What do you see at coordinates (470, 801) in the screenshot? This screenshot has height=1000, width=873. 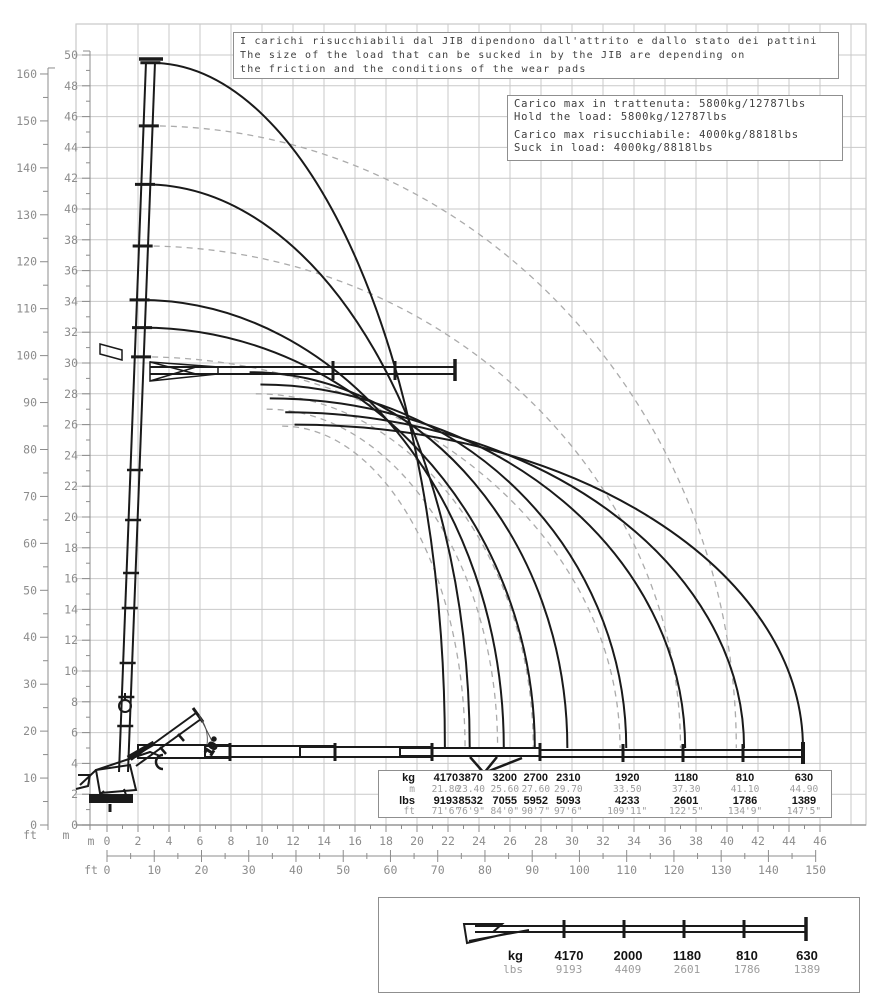 I see `capacity-lbs-value: 8532` at bounding box center [470, 801].